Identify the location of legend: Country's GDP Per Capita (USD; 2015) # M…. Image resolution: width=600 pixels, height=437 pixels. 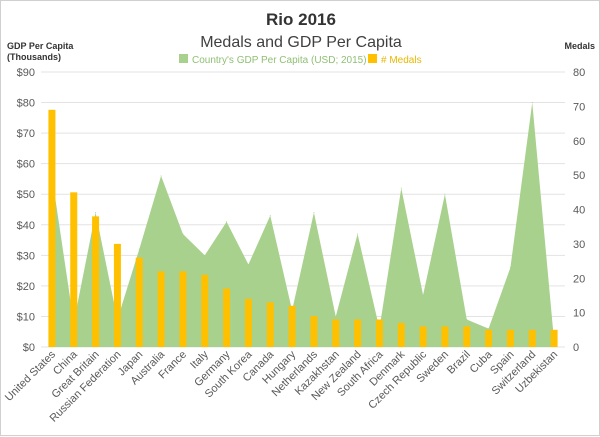
(300, 60).